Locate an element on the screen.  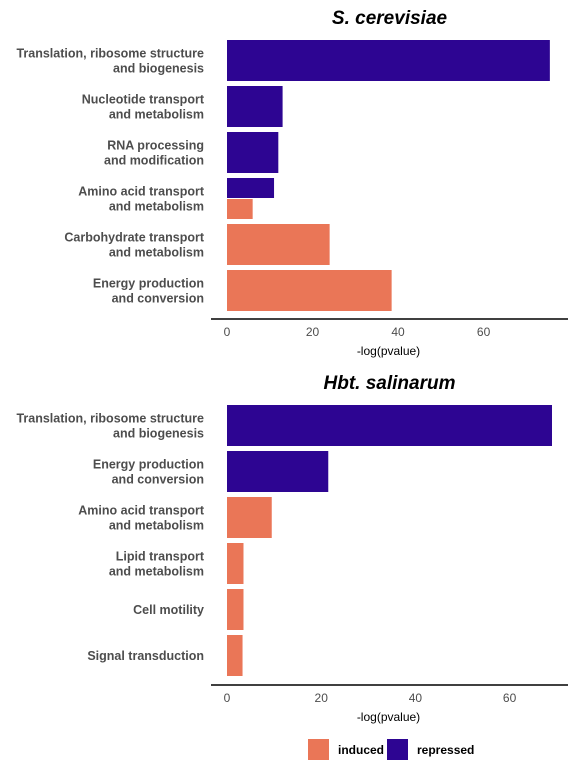
category-label: RNA processing and modification is located at coordinates (154, 153).